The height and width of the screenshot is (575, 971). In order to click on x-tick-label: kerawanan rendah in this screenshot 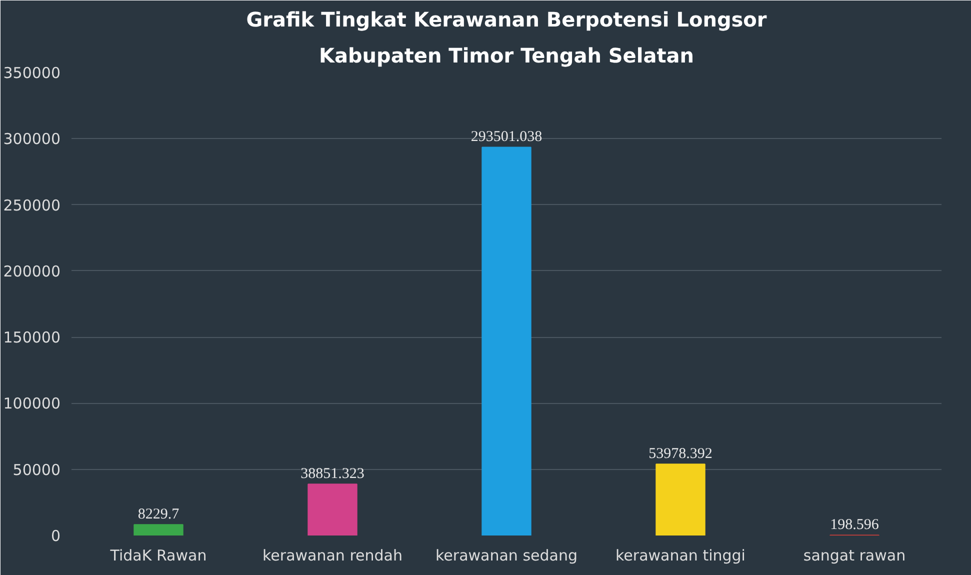, I will do `click(332, 555)`.